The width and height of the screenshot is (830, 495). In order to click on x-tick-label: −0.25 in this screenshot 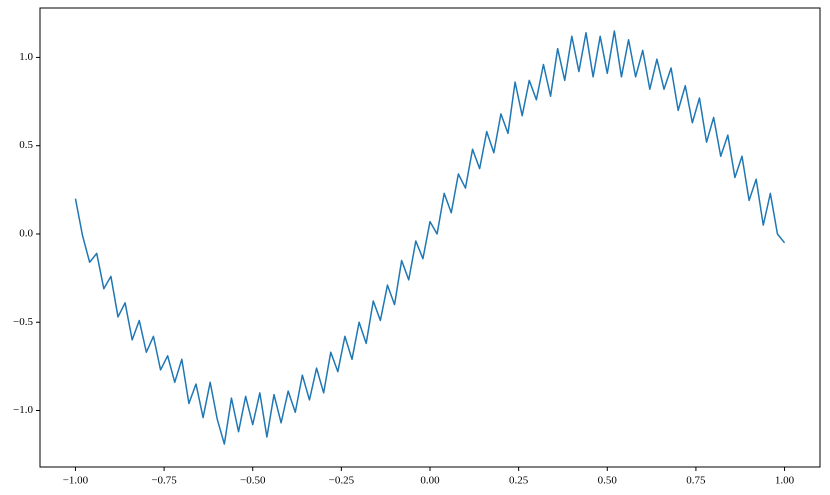, I will do `click(342, 481)`.